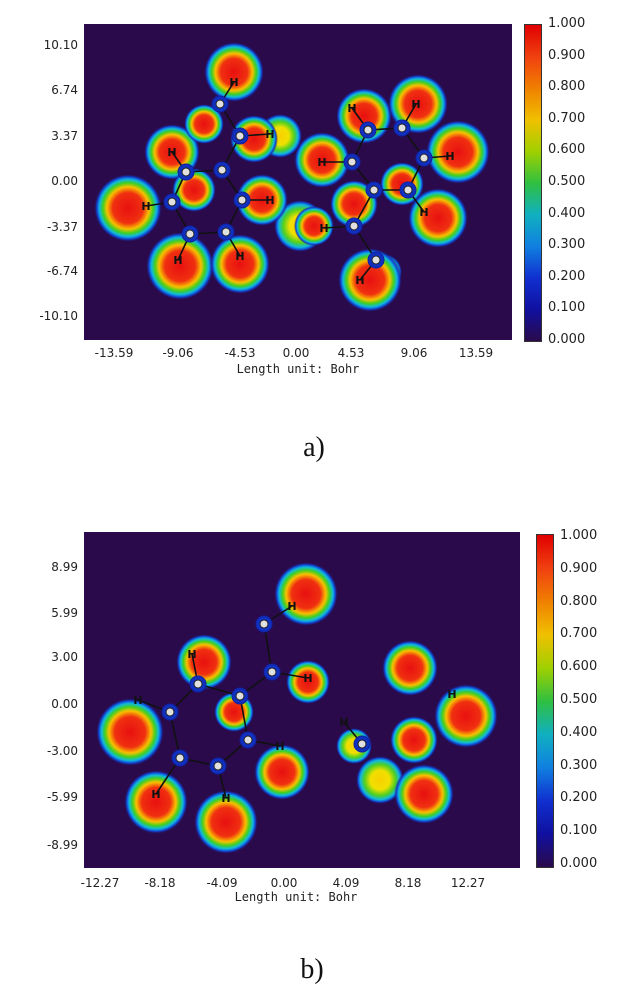 Image resolution: width=640 pixels, height=1008 pixels. What do you see at coordinates (579, 831) in the screenshot?
I see `colorbar-tick-label: 0.100` at bounding box center [579, 831].